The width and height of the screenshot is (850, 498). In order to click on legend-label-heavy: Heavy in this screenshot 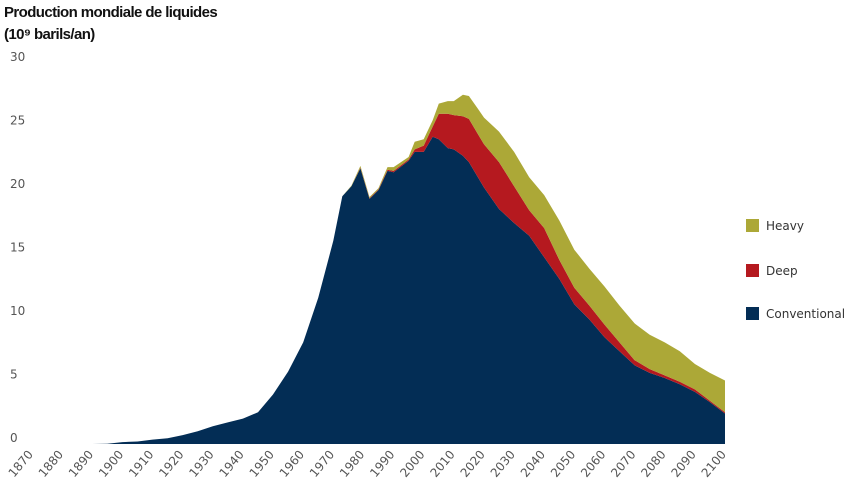, I will do `click(785, 226)`.